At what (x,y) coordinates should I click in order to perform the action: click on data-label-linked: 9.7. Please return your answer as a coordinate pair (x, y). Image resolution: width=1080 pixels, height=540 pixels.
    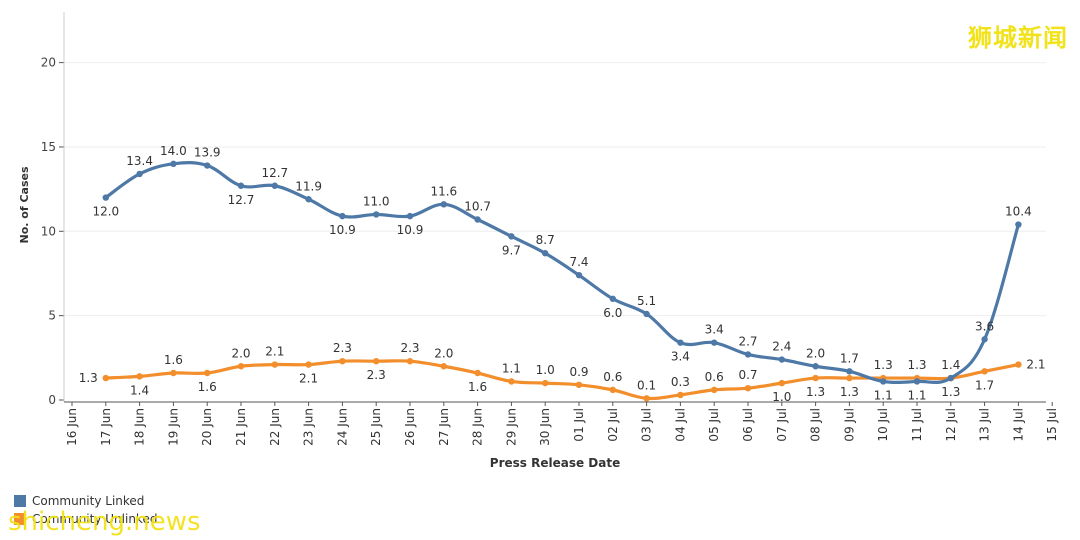
    Looking at the image, I should click on (511, 250).